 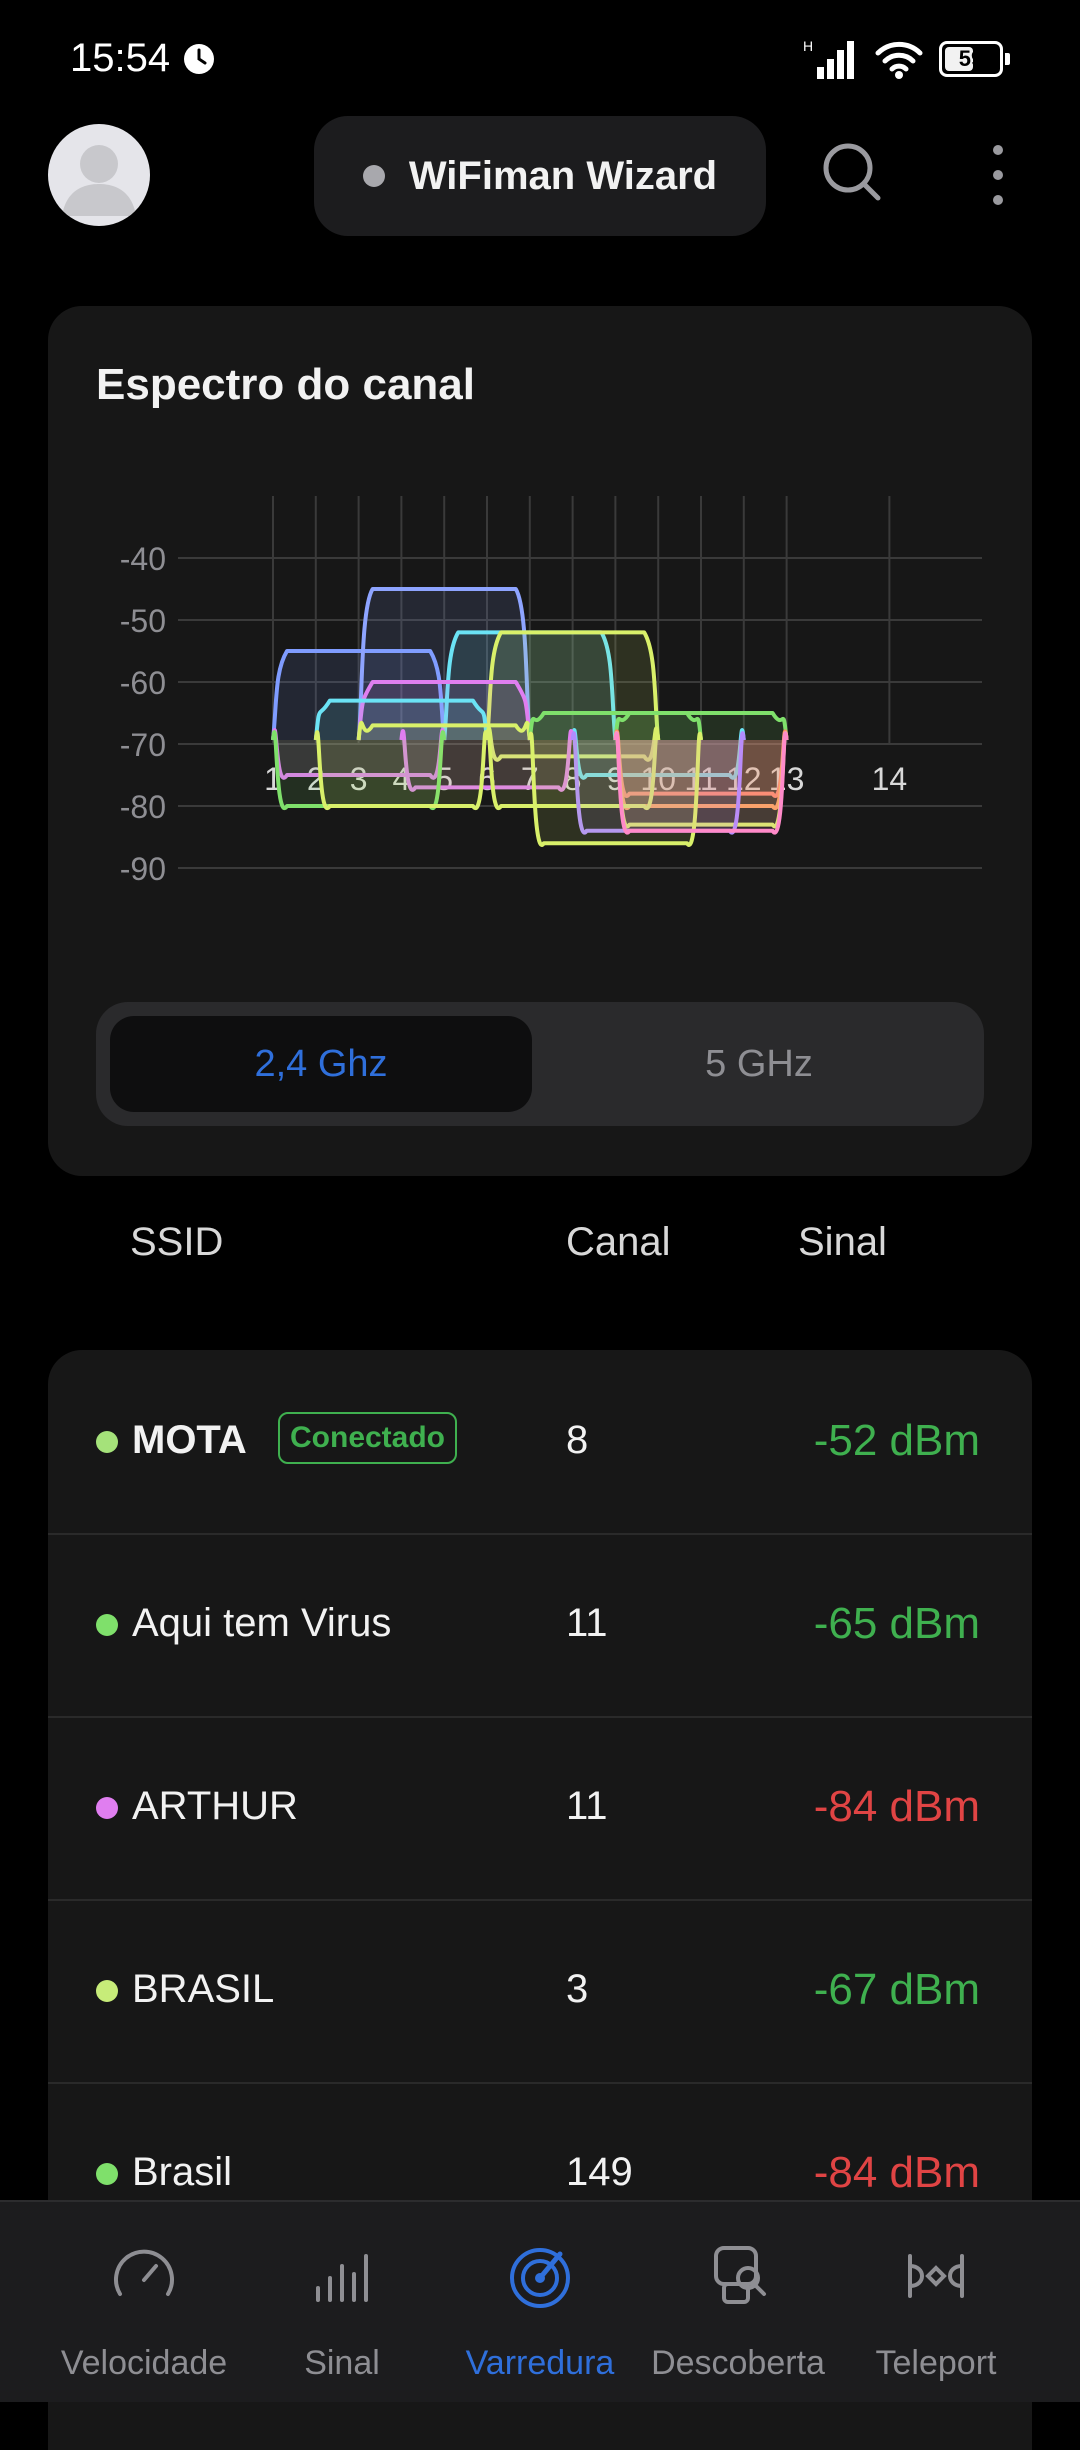 What do you see at coordinates (199, 59) in the screenshot?
I see `alarm-clock-icon` at bounding box center [199, 59].